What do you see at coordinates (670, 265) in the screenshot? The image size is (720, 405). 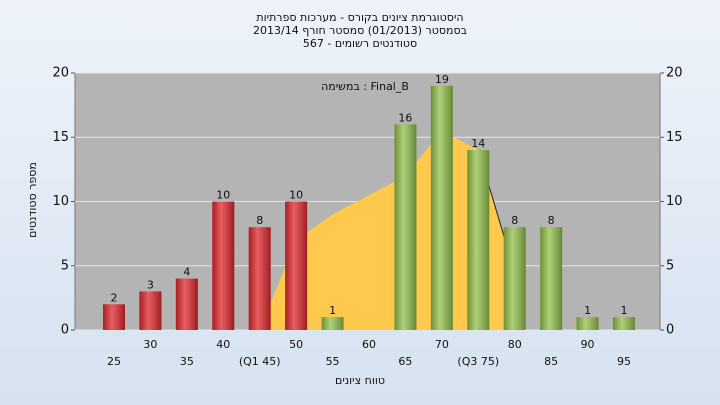 I see `y2-tick-label: 5` at bounding box center [670, 265].